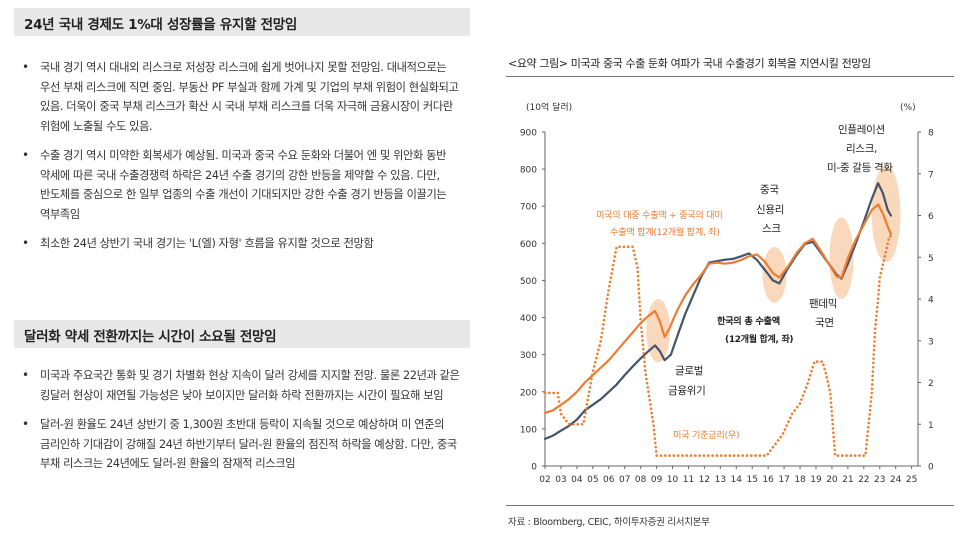  I want to click on x-tick-label: 06, so click(609, 480).